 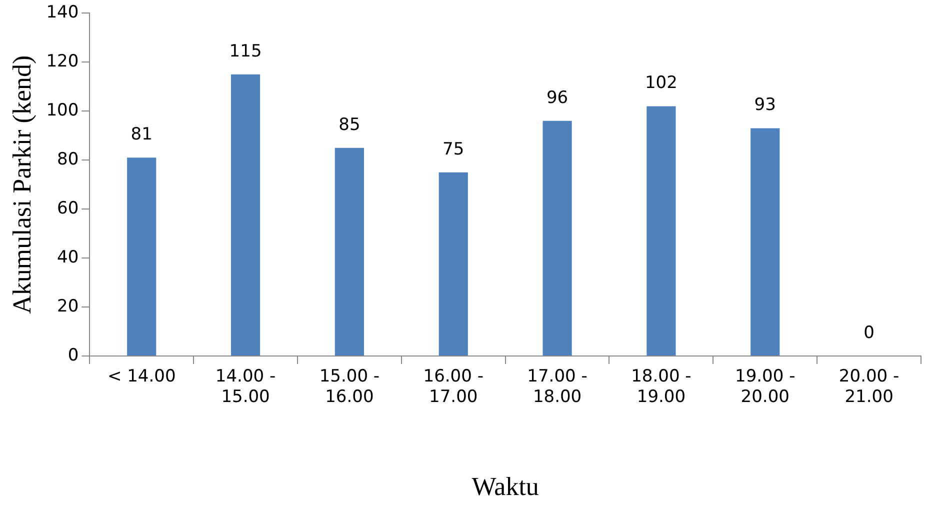 What do you see at coordinates (68, 306) in the screenshot?
I see `y-tick-label: 20` at bounding box center [68, 306].